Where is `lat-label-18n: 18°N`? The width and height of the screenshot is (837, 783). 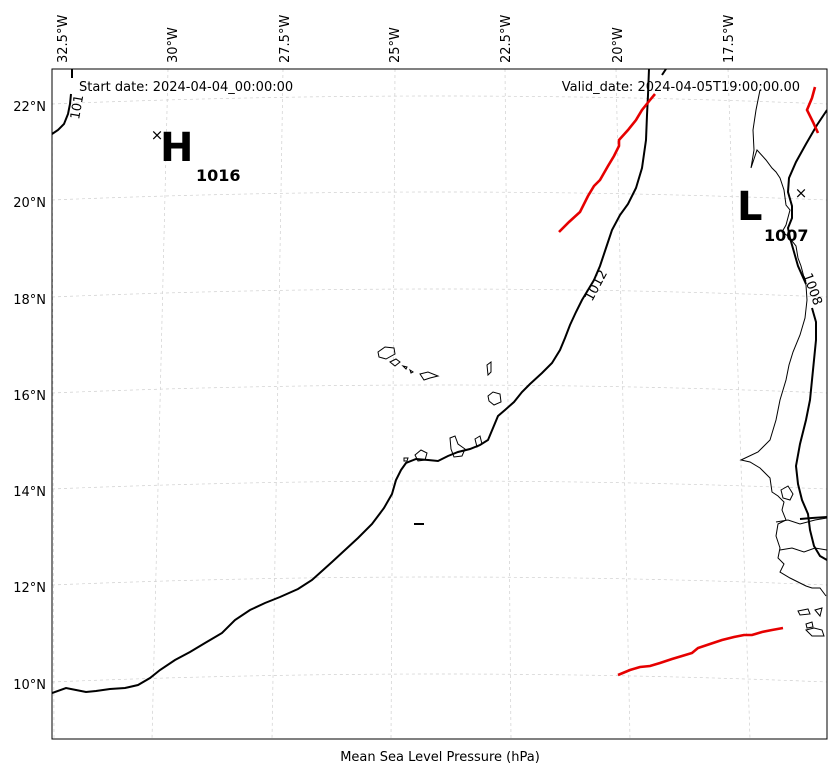
lat-label-18n: 18°N is located at coordinates (29, 300).